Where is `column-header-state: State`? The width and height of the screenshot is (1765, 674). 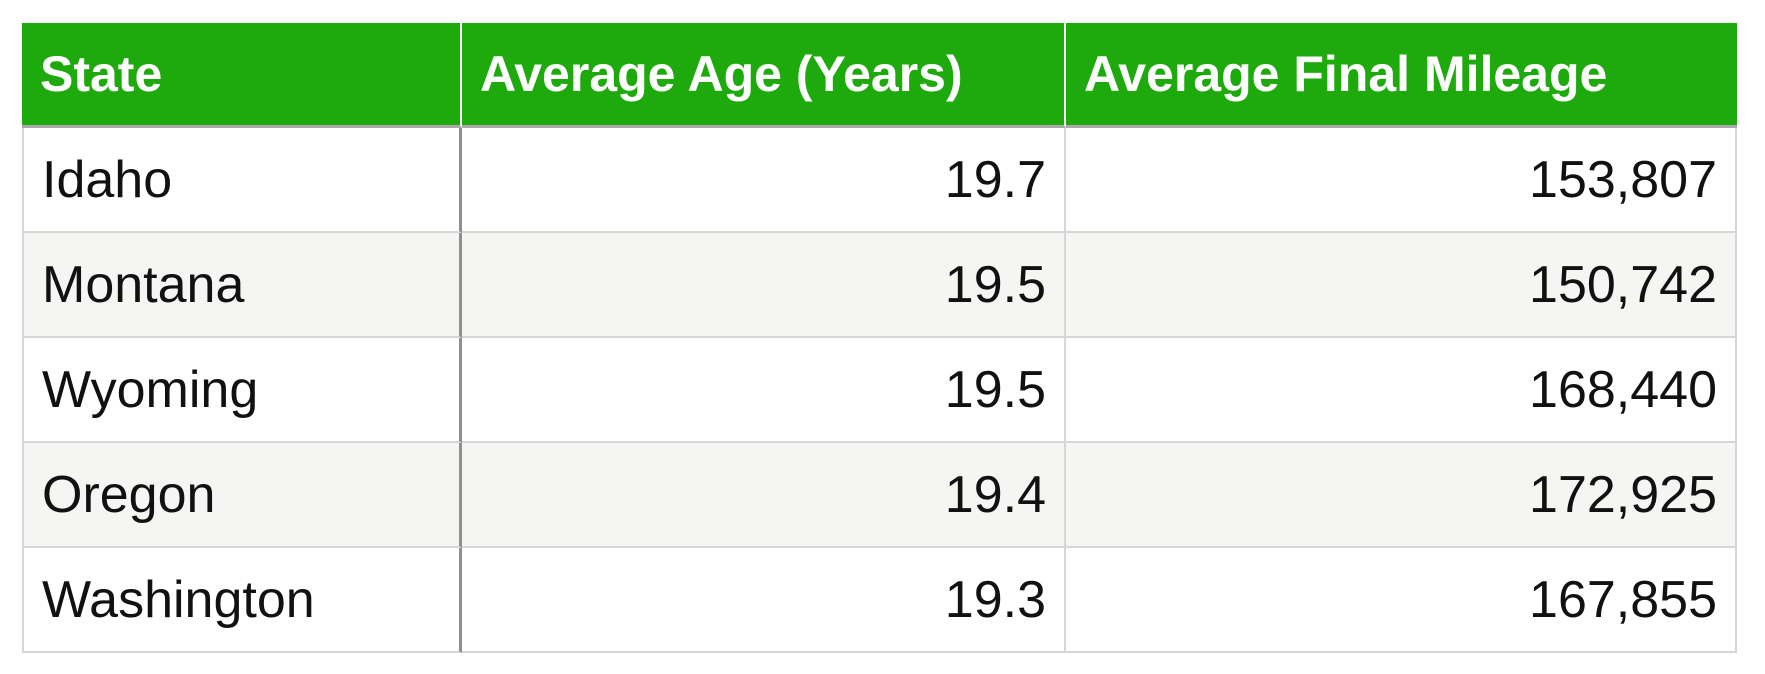
column-header-state: State is located at coordinates (242, 75).